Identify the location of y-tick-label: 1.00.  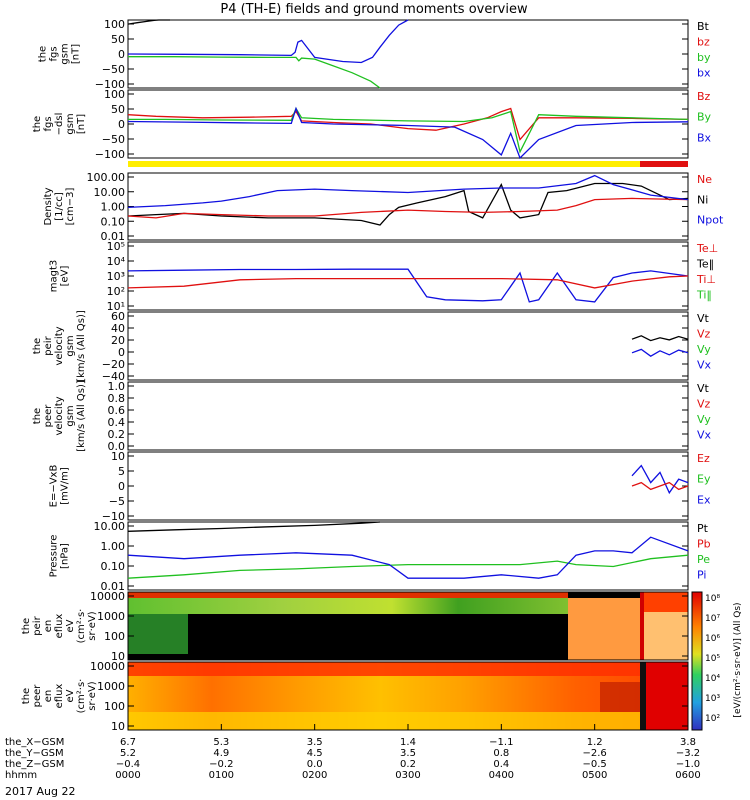
(113, 207).